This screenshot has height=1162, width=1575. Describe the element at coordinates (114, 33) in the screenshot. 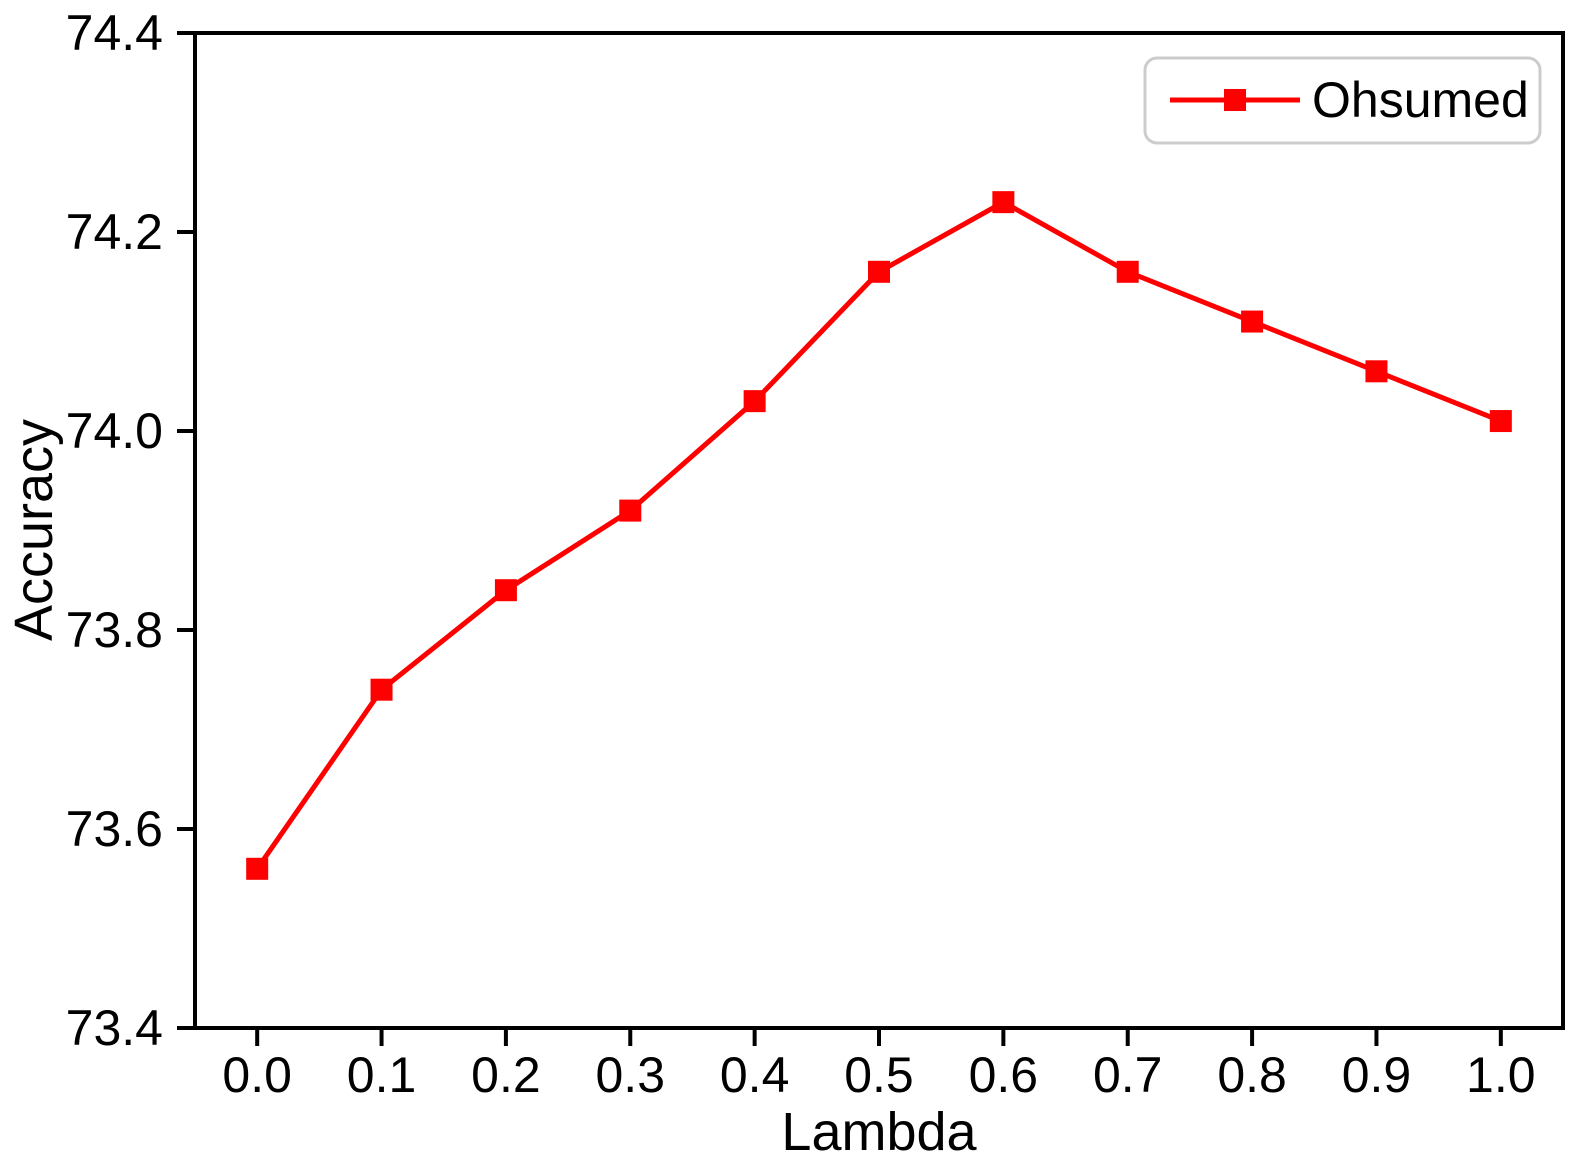

I see `y-tick-label: 74.4` at that location.